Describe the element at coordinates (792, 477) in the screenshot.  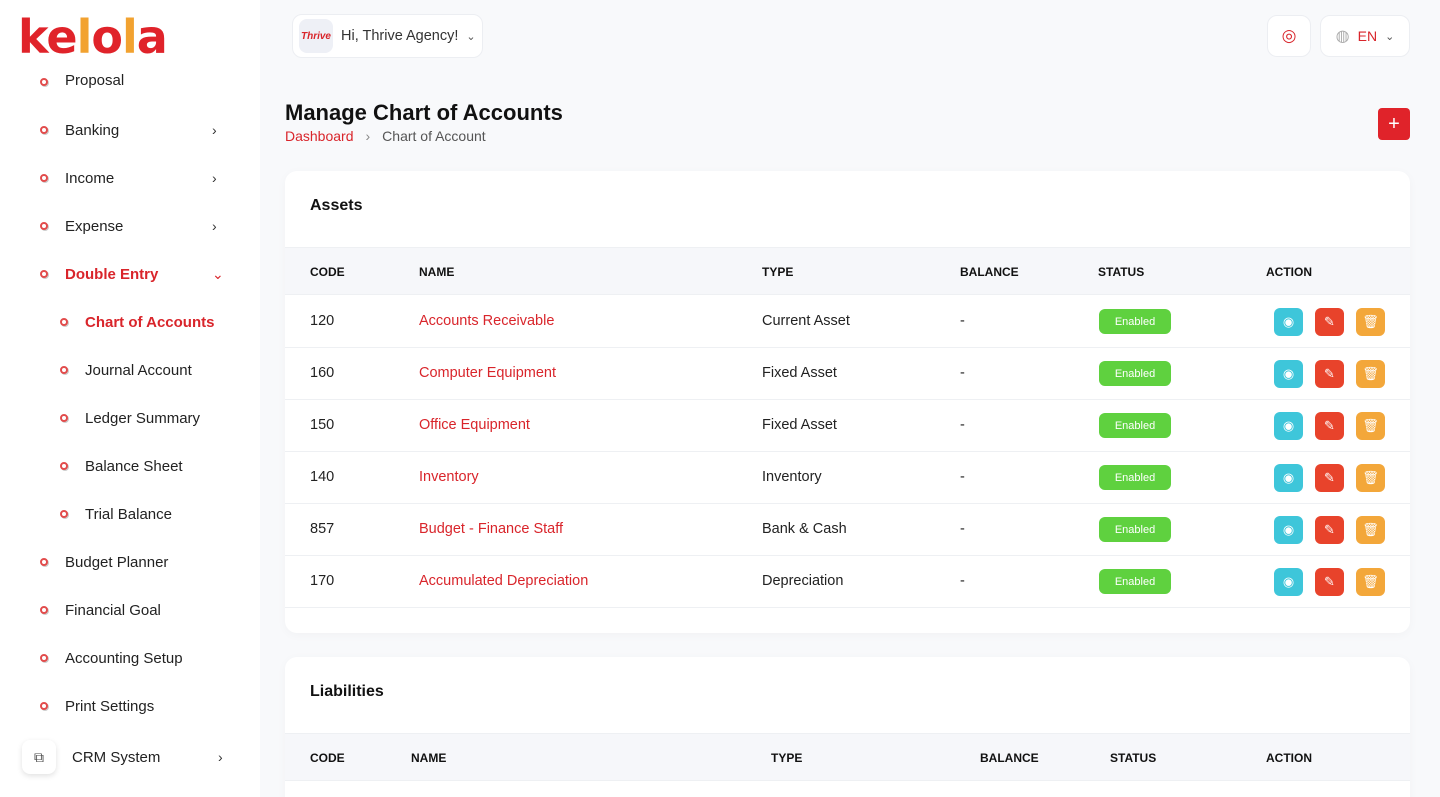
I see `cell-type: Inventory` at that location.